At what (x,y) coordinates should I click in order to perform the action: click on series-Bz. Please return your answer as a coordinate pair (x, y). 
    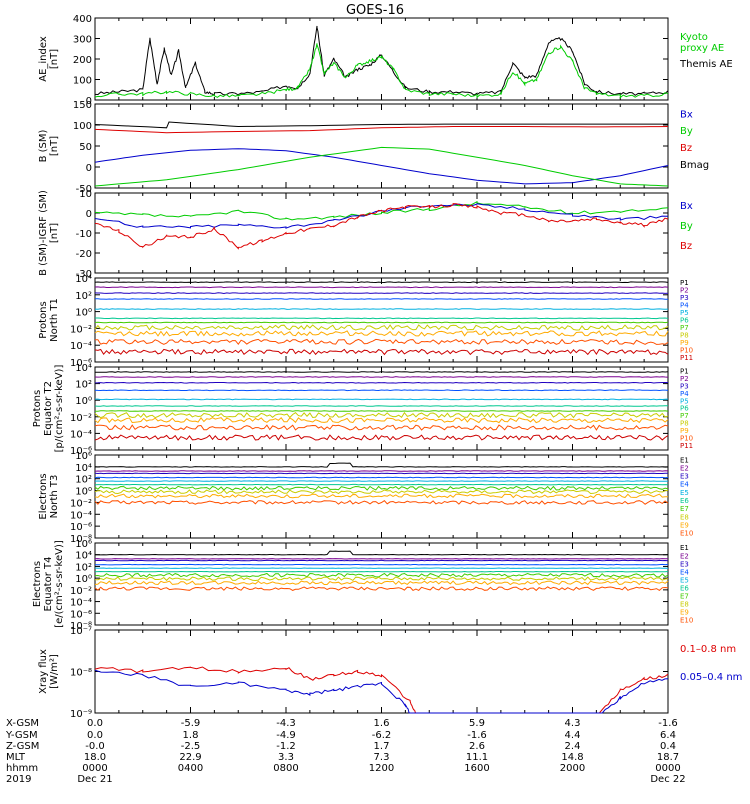
    Looking at the image, I should click on (381, 130).